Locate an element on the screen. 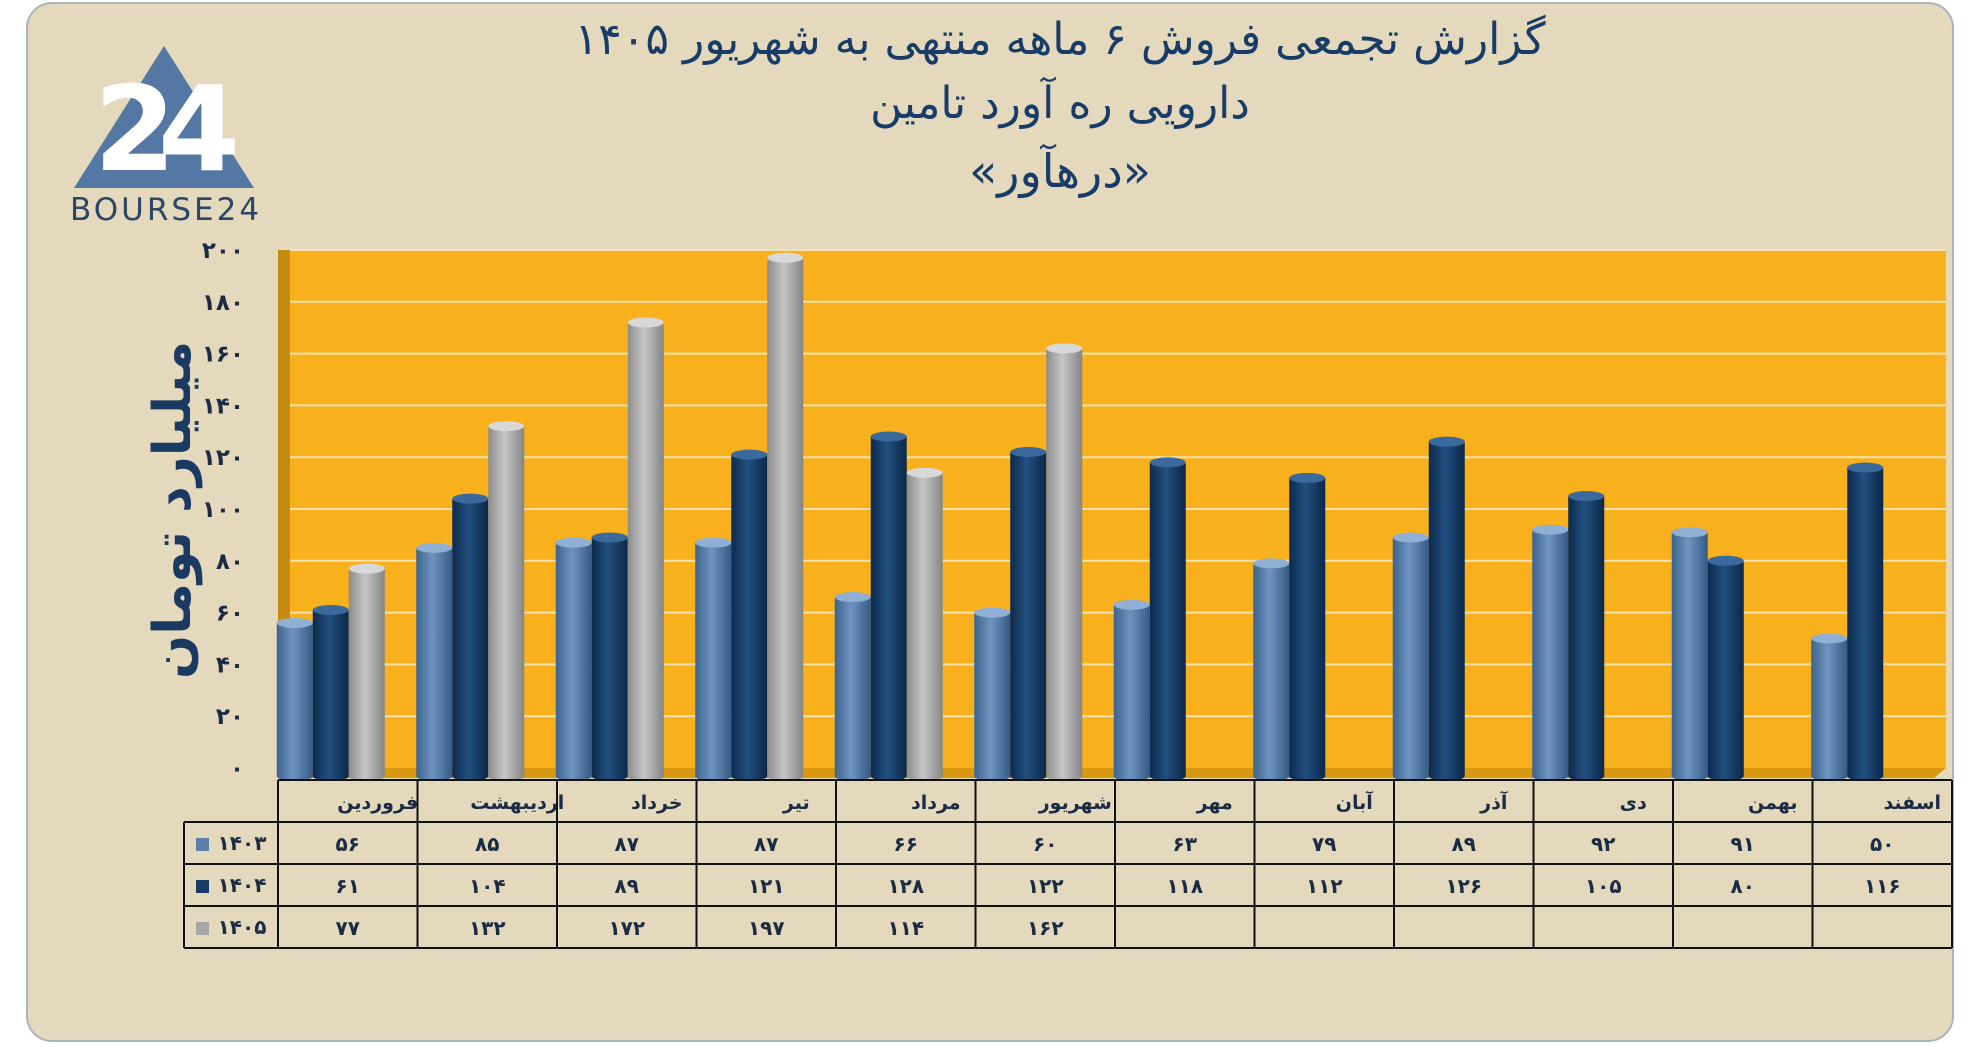  x-tick-label: مهر is located at coordinates (1214, 803).